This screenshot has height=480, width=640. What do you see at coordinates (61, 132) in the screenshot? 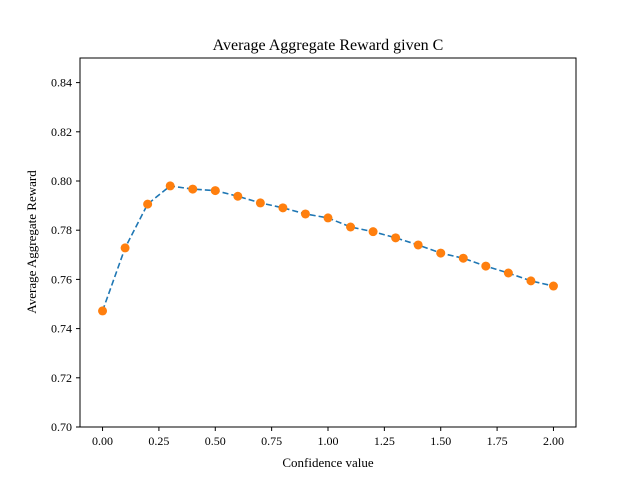
I see `y-tick-label: 0.82` at bounding box center [61, 132].